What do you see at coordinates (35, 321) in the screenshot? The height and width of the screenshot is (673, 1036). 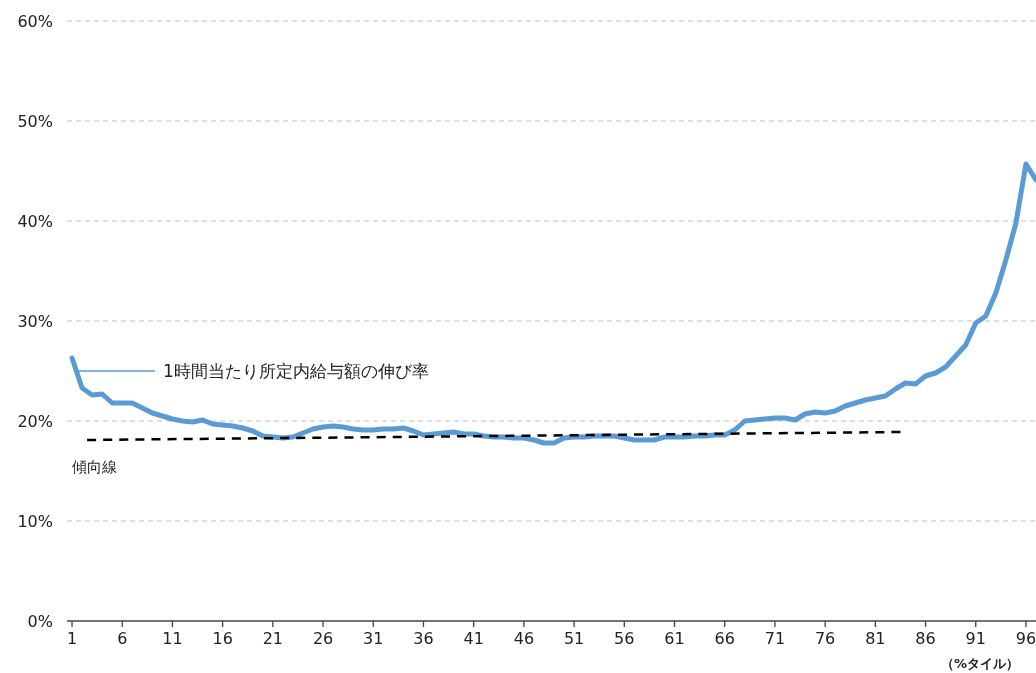 I see `y-tick-label: 30%` at bounding box center [35, 321].